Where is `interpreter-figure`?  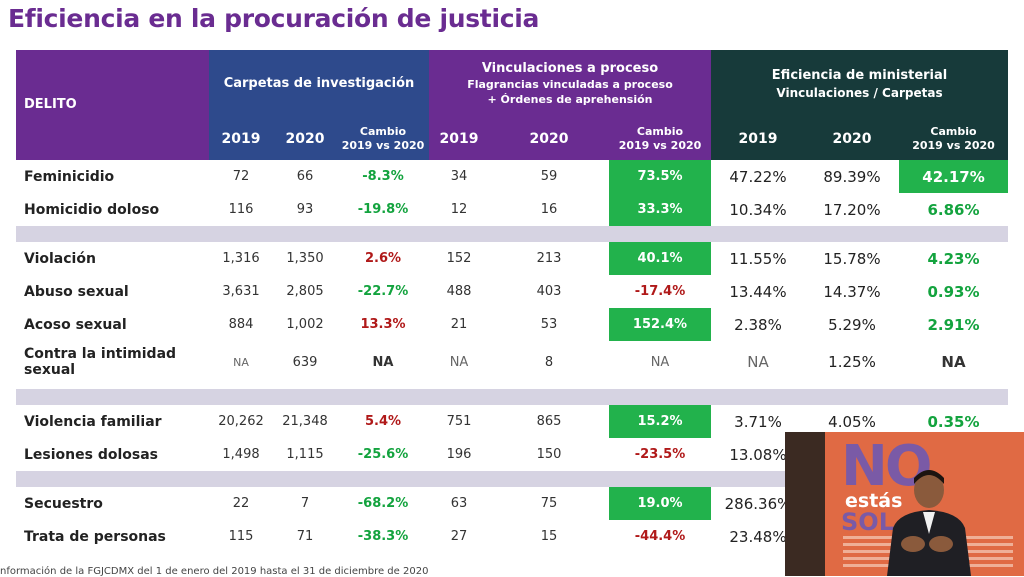
interpreter-figure is located at coordinates (929, 523).